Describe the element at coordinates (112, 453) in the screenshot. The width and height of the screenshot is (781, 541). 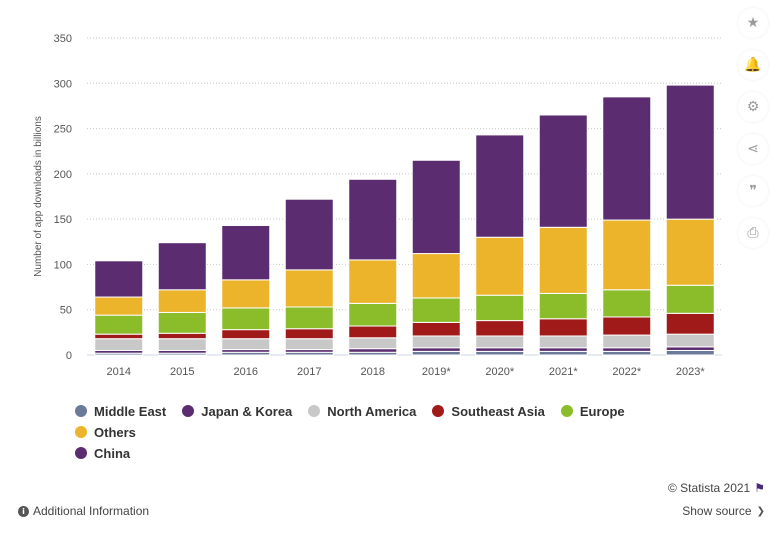
I see `legend-label: China` at that location.